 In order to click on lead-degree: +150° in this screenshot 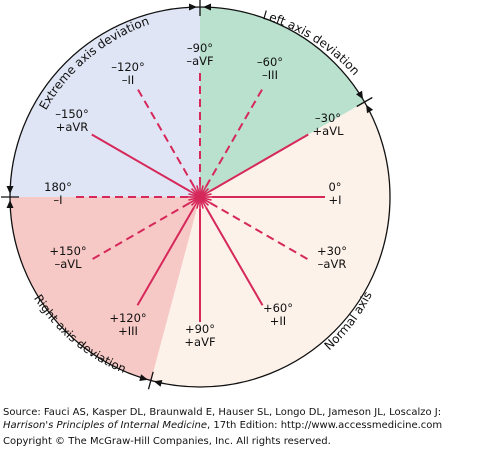, I will do `click(67, 251)`.